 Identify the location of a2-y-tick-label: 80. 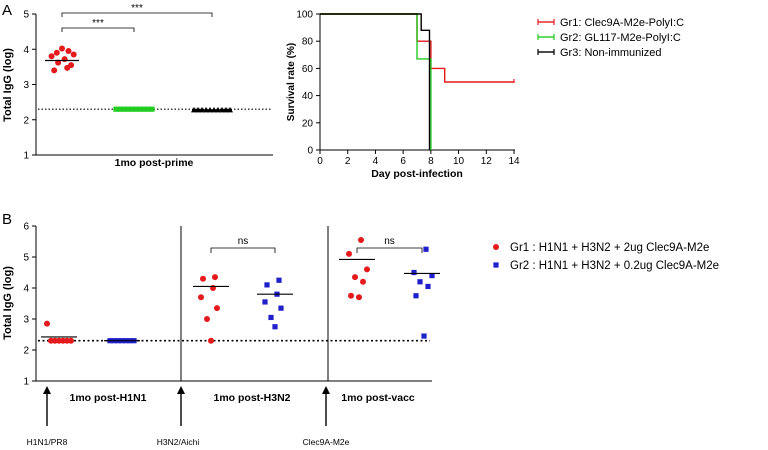
(308, 42).